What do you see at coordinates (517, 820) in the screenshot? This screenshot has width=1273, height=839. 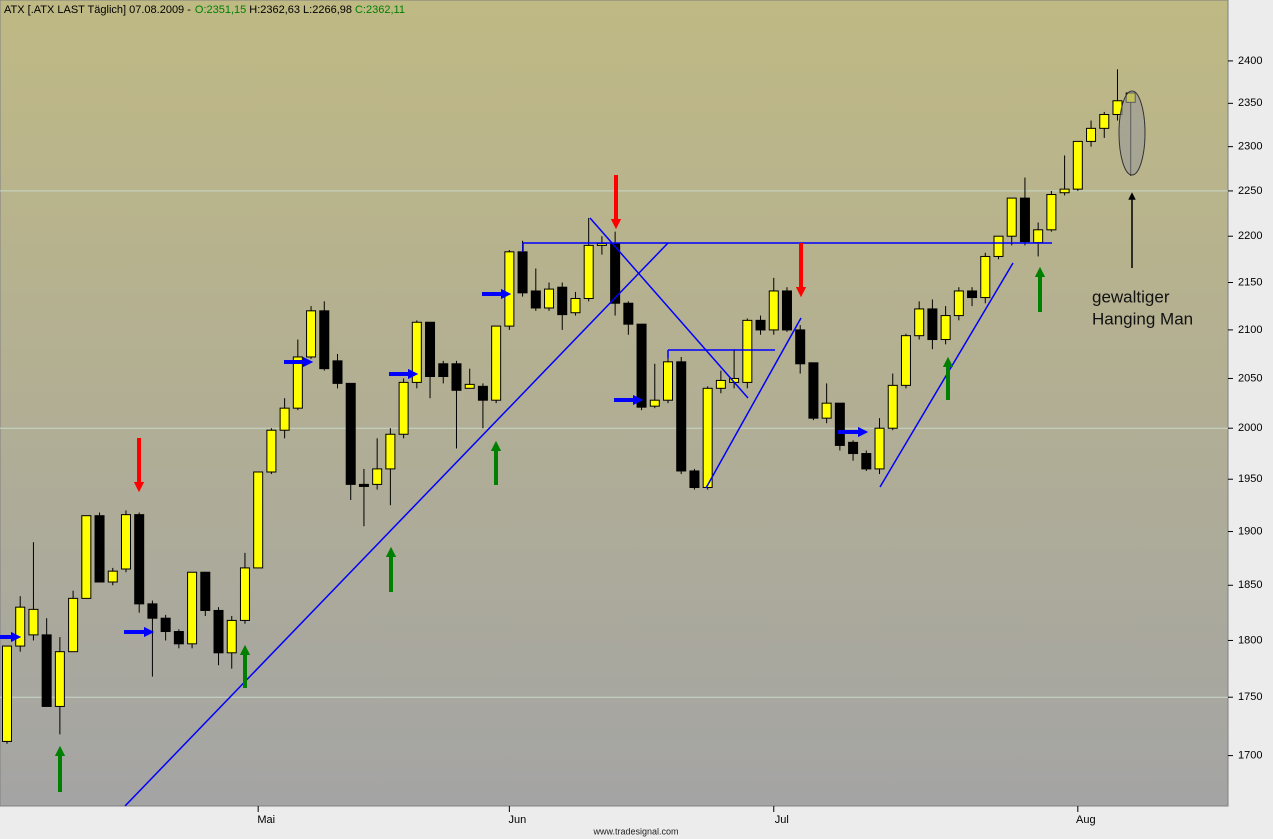 I see `x-tick-label: Jun` at bounding box center [517, 820].